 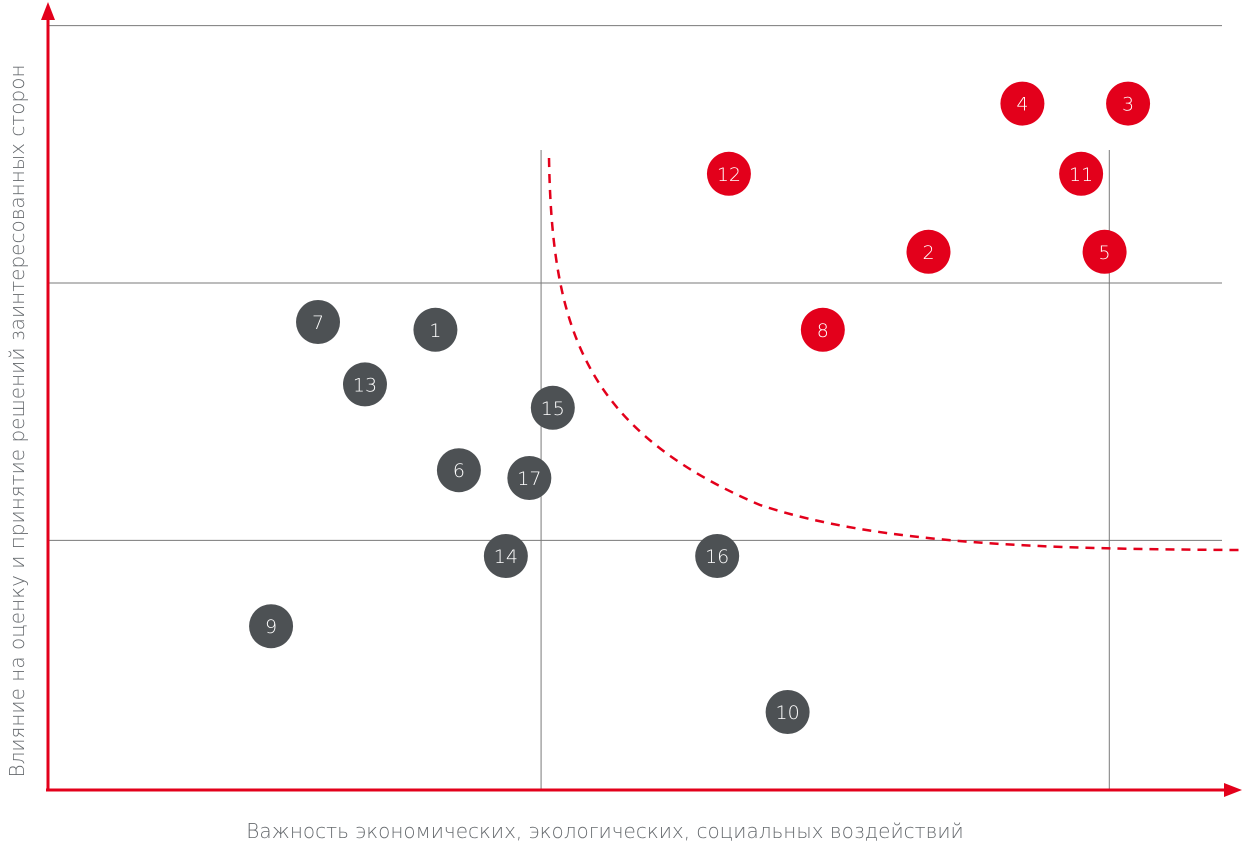 I want to click on point-label-7: 7, so click(x=318, y=323).